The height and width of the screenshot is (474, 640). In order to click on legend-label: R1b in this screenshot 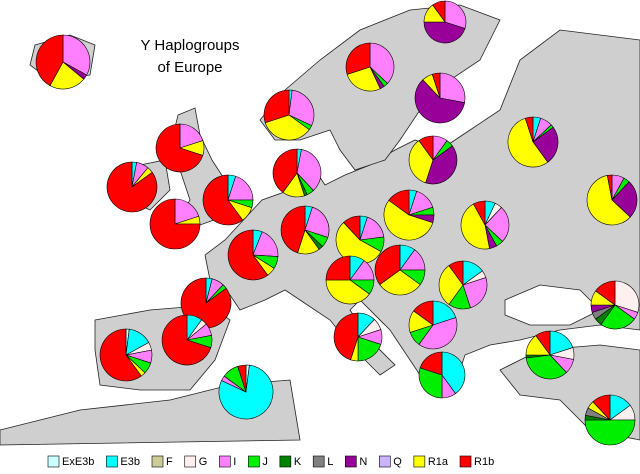, I will do `click(484, 462)`.